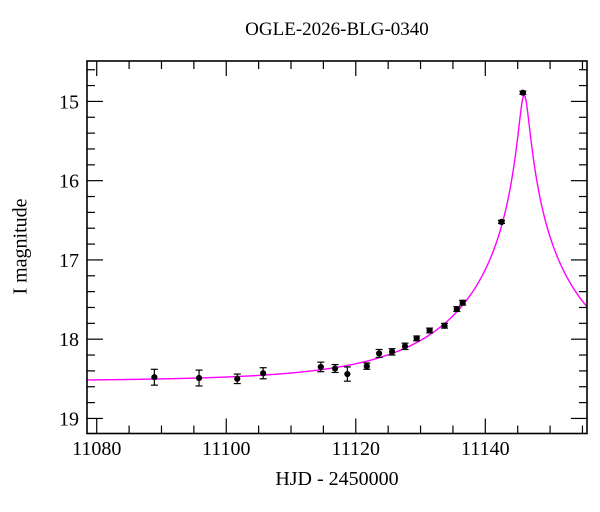  I want to click on x-axis-label: HJD - 2450000, so click(337, 479).